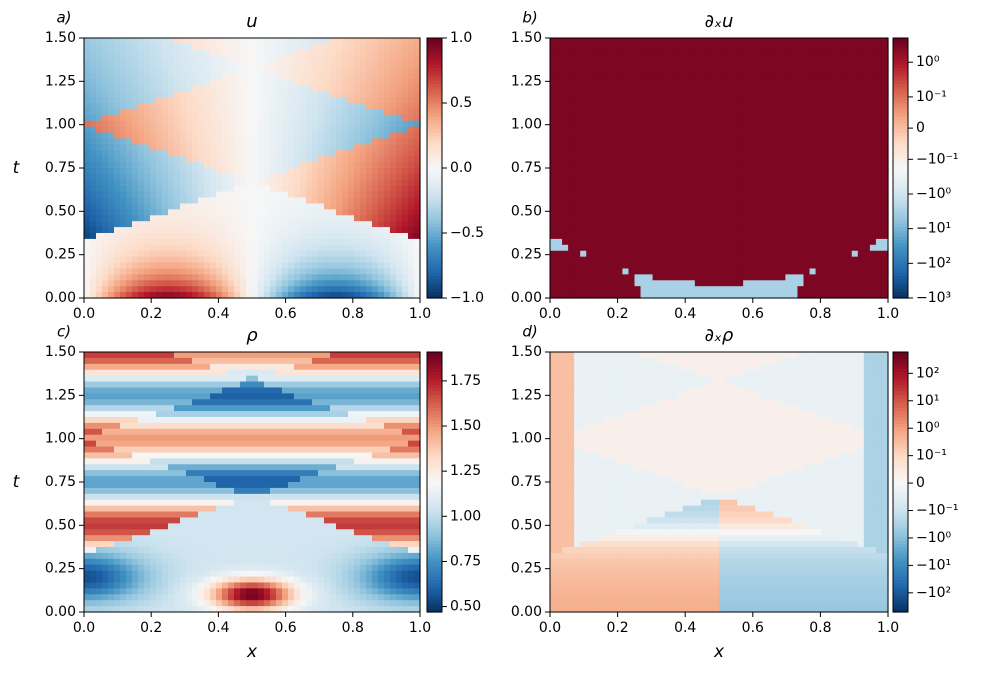  What do you see at coordinates (434, 46) in the screenshot?
I see `colorbar-cell` at bounding box center [434, 46].